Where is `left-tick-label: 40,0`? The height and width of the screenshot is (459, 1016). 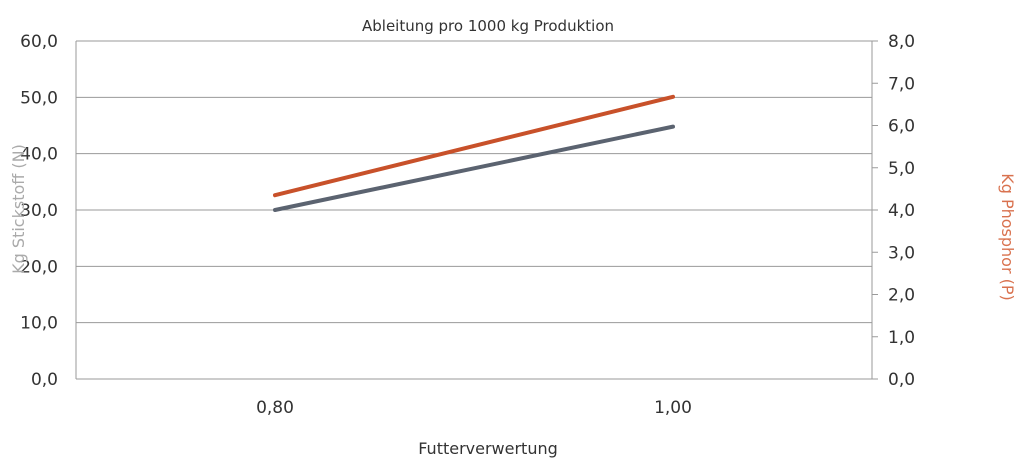 left-tick-label: 40,0 is located at coordinates (39, 155).